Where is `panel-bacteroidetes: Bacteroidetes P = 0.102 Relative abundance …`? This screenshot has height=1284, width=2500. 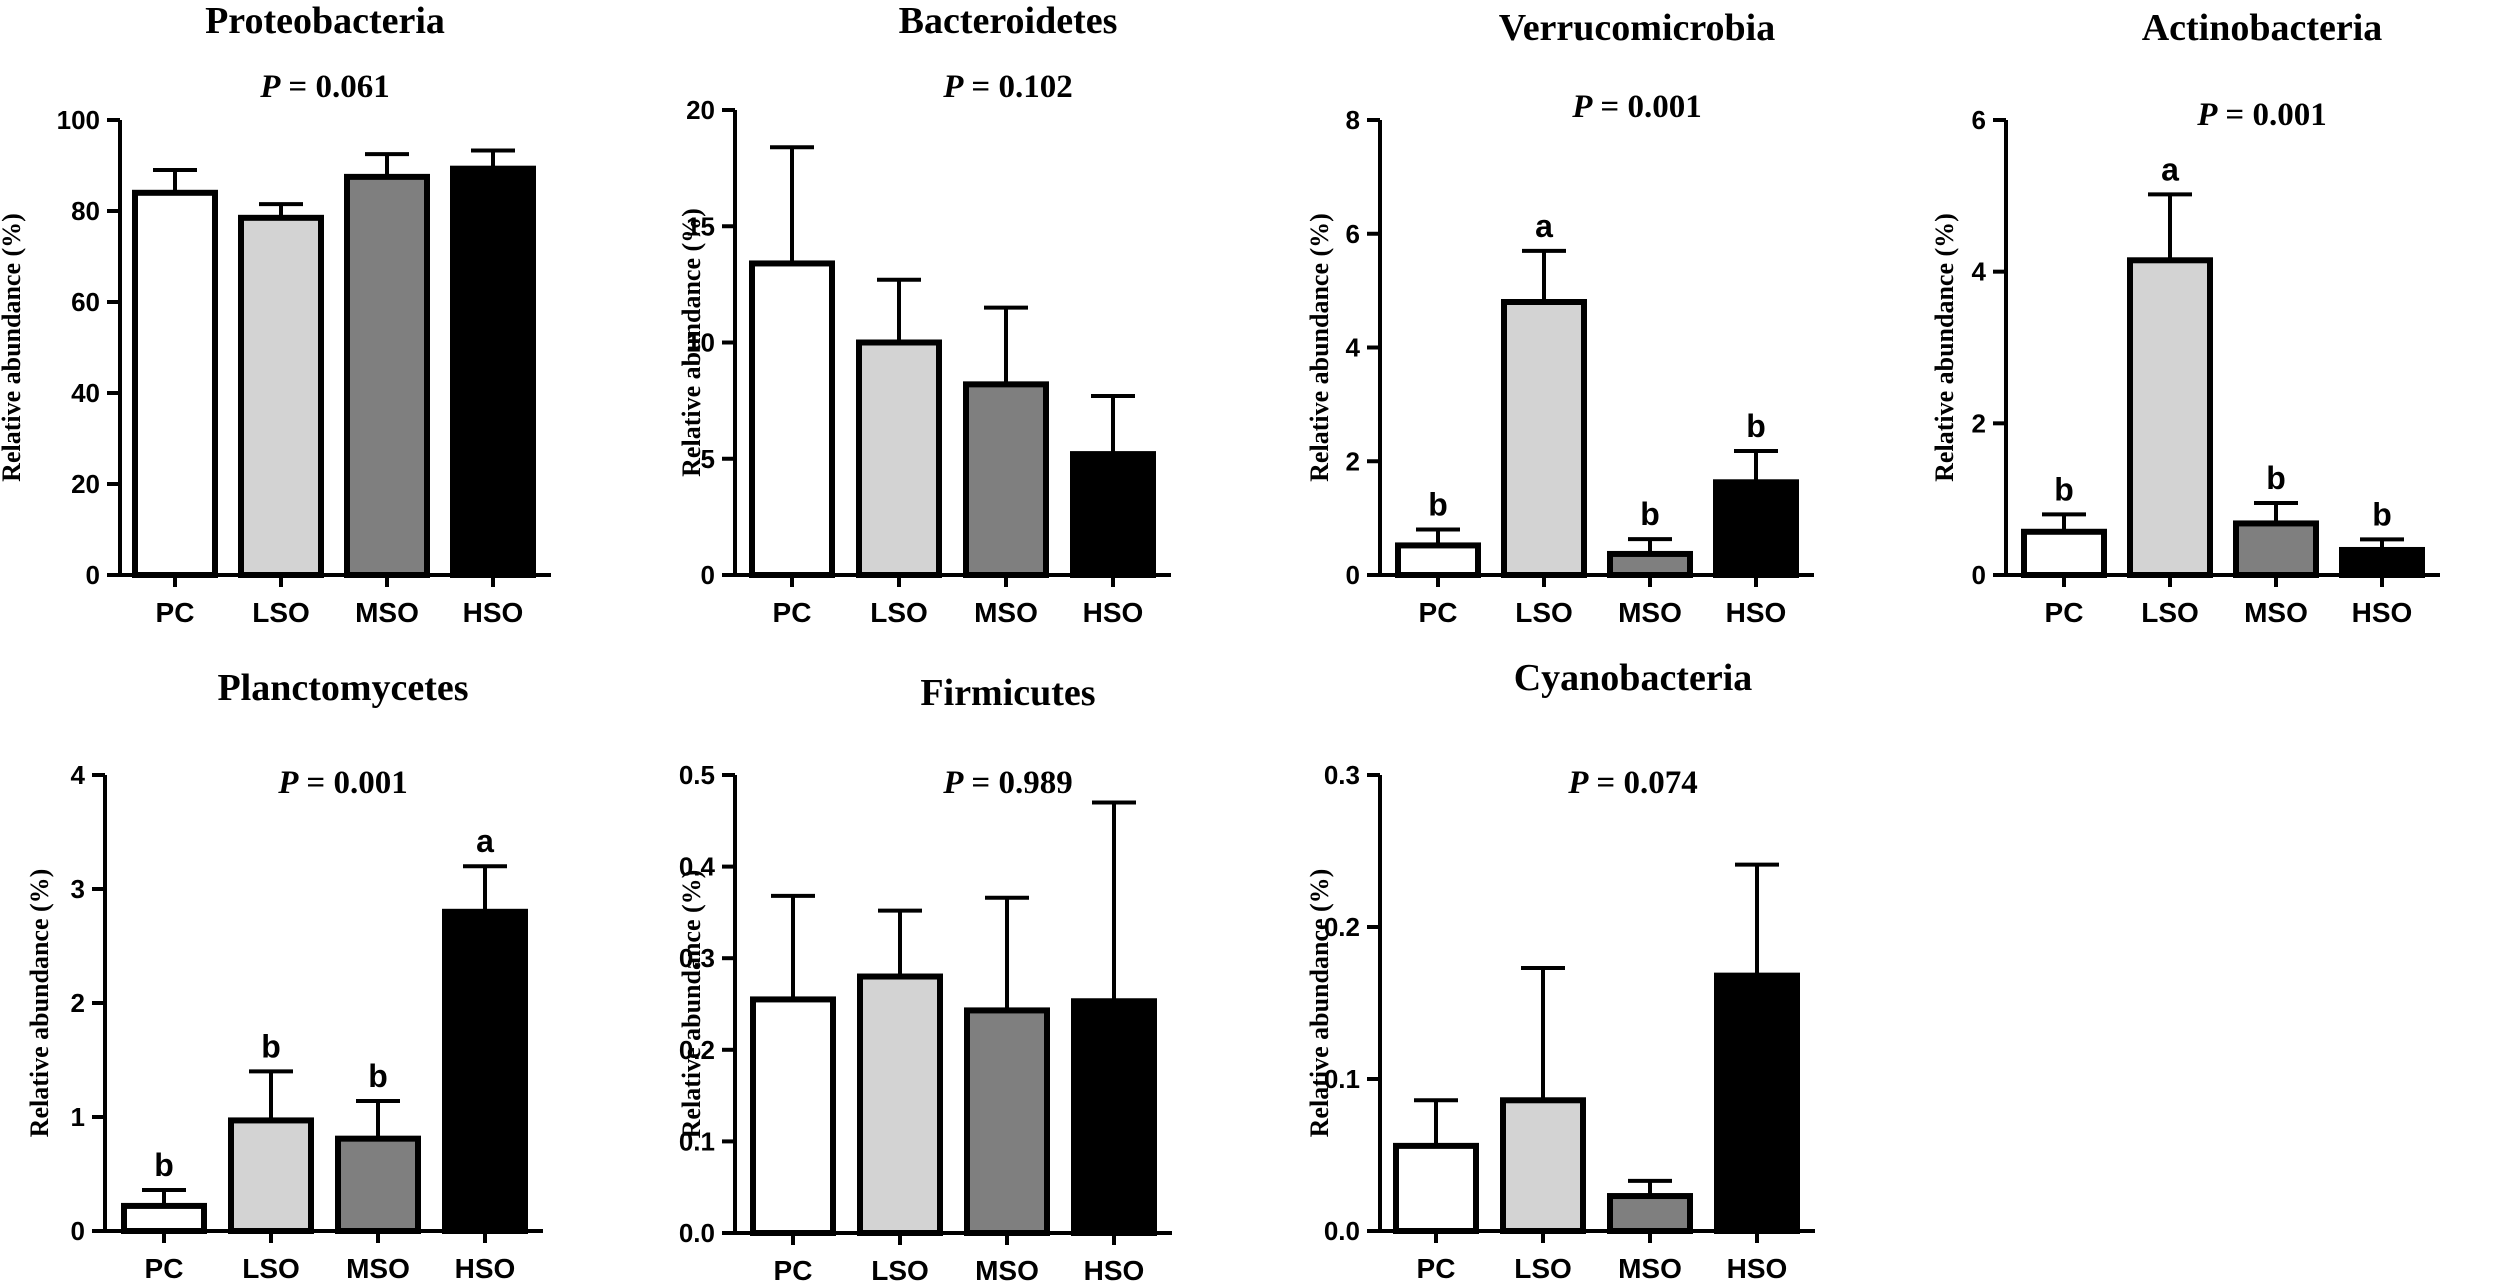 panel-bacteroidetes: Bacteroidetes P = 0.102 Relative abundance … is located at coordinates (924, 314).